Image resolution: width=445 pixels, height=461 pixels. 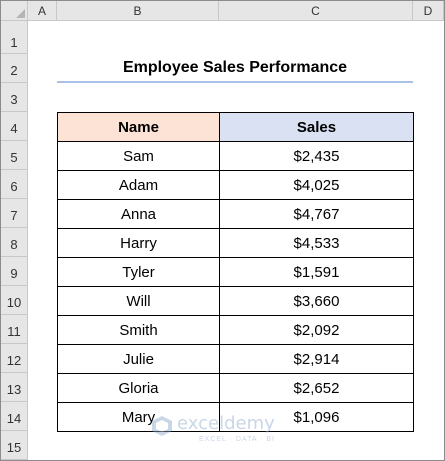 I want to click on row-header-8: 8, so click(x=14, y=242).